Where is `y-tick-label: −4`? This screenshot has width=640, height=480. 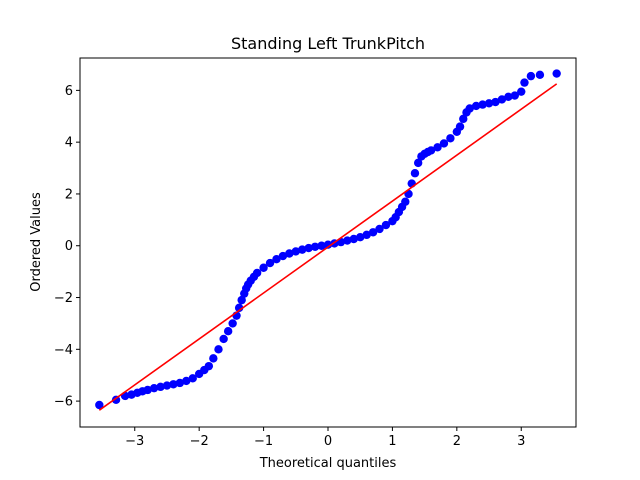 y-tick-label: −4 is located at coordinates (63, 350).